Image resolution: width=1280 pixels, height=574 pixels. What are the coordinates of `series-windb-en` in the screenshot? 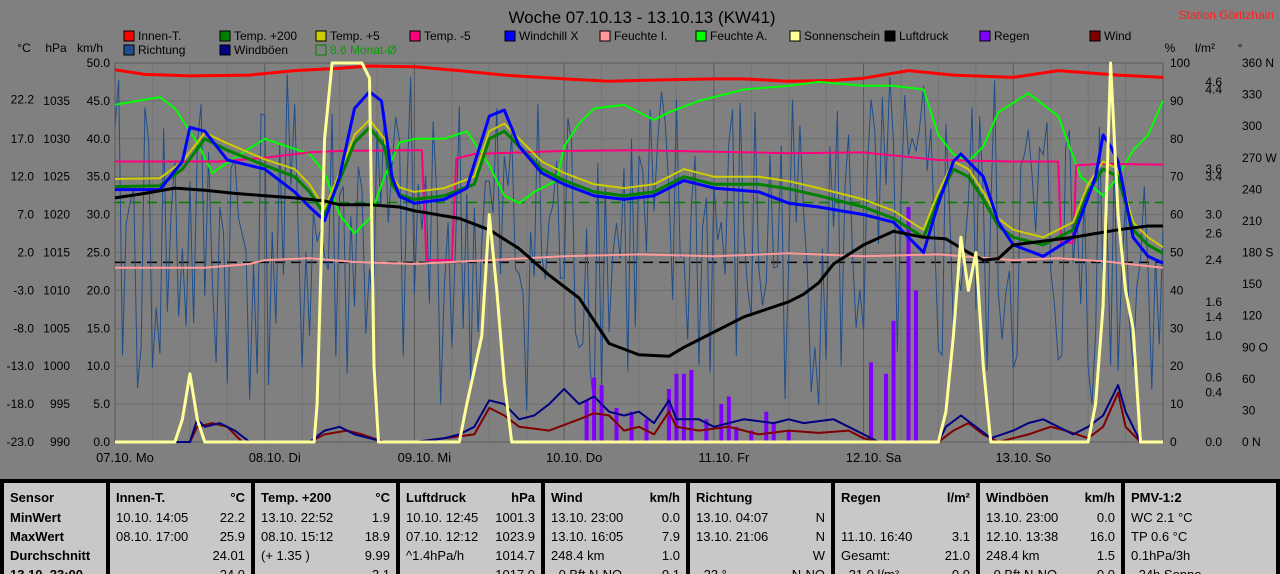 It's located at (639, 413).